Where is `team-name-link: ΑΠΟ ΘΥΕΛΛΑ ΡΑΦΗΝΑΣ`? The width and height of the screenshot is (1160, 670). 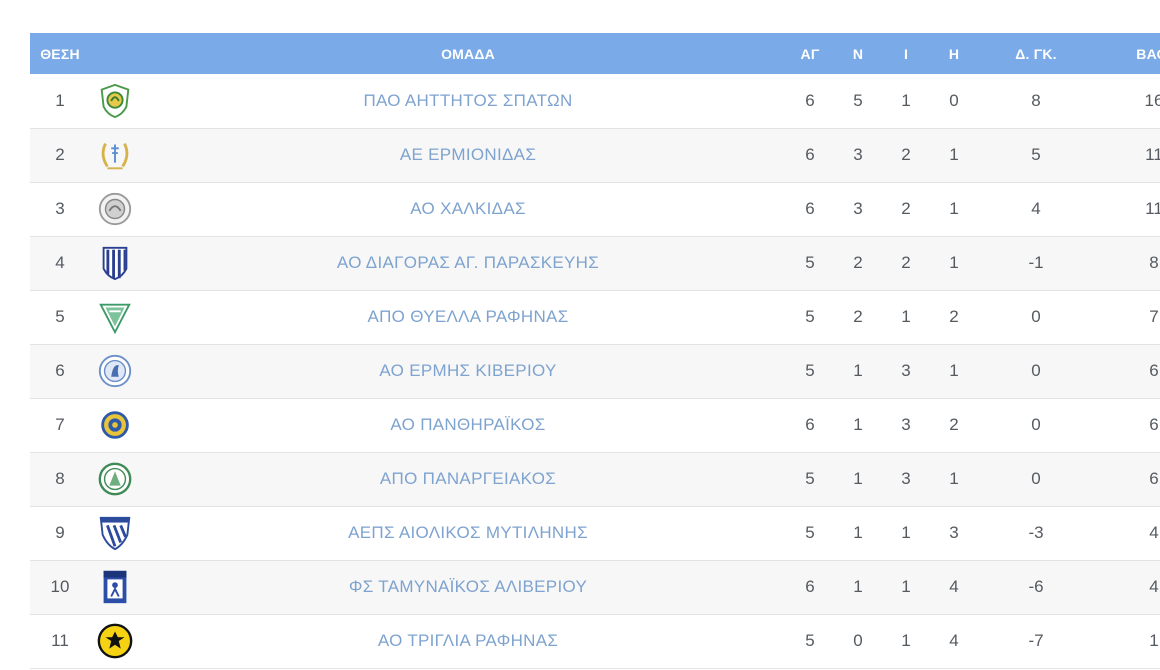 team-name-link: ΑΠΟ ΘΥΕΛΛΑ ΡΑΦΗΝΑΣ is located at coordinates (468, 316).